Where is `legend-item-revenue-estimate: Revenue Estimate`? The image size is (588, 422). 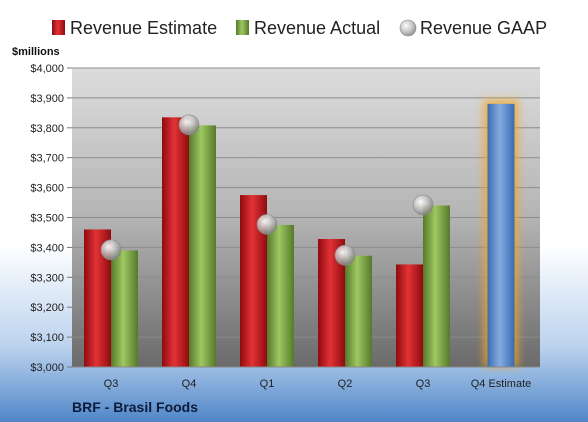
legend-item-revenue-estimate: Revenue Estimate is located at coordinates (134, 28).